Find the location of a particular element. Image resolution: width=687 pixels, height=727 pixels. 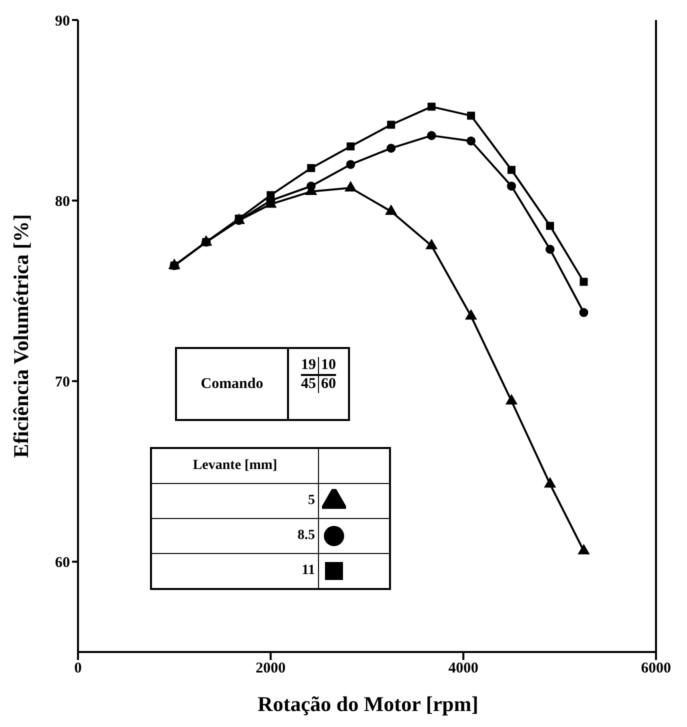

x-tick-label: 2000 is located at coordinates (271, 668).